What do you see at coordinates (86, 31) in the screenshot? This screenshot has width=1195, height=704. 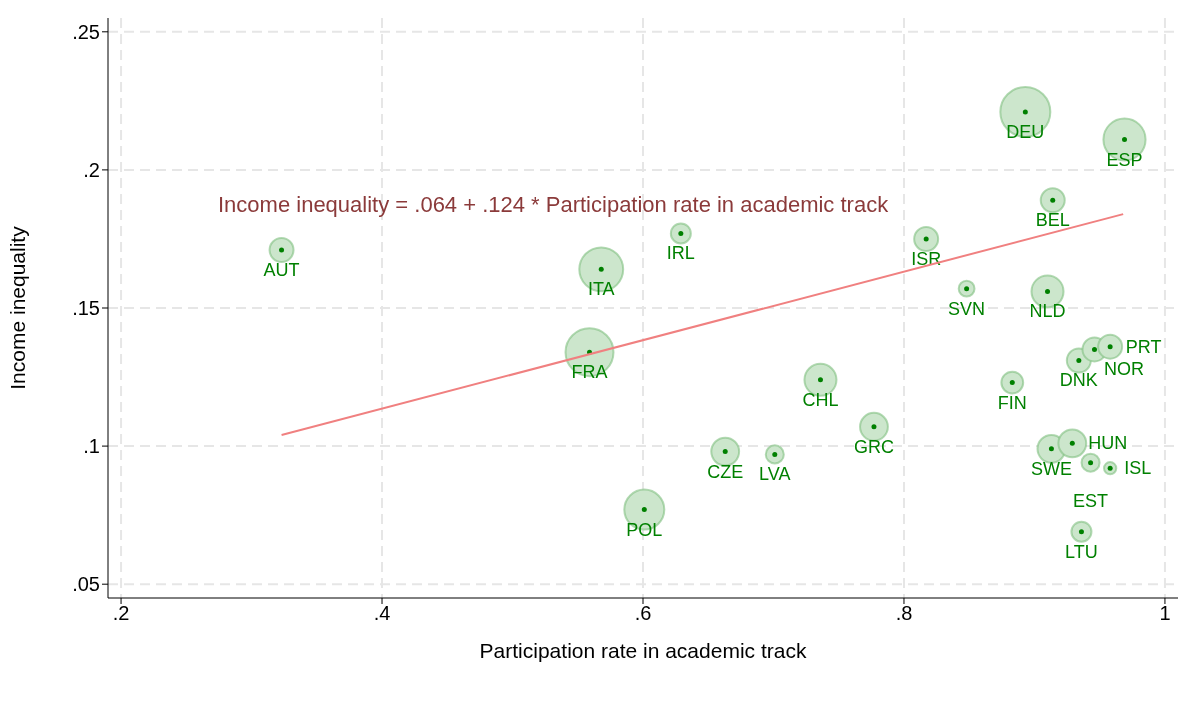 I see `y-tick-label: .25` at bounding box center [86, 31].